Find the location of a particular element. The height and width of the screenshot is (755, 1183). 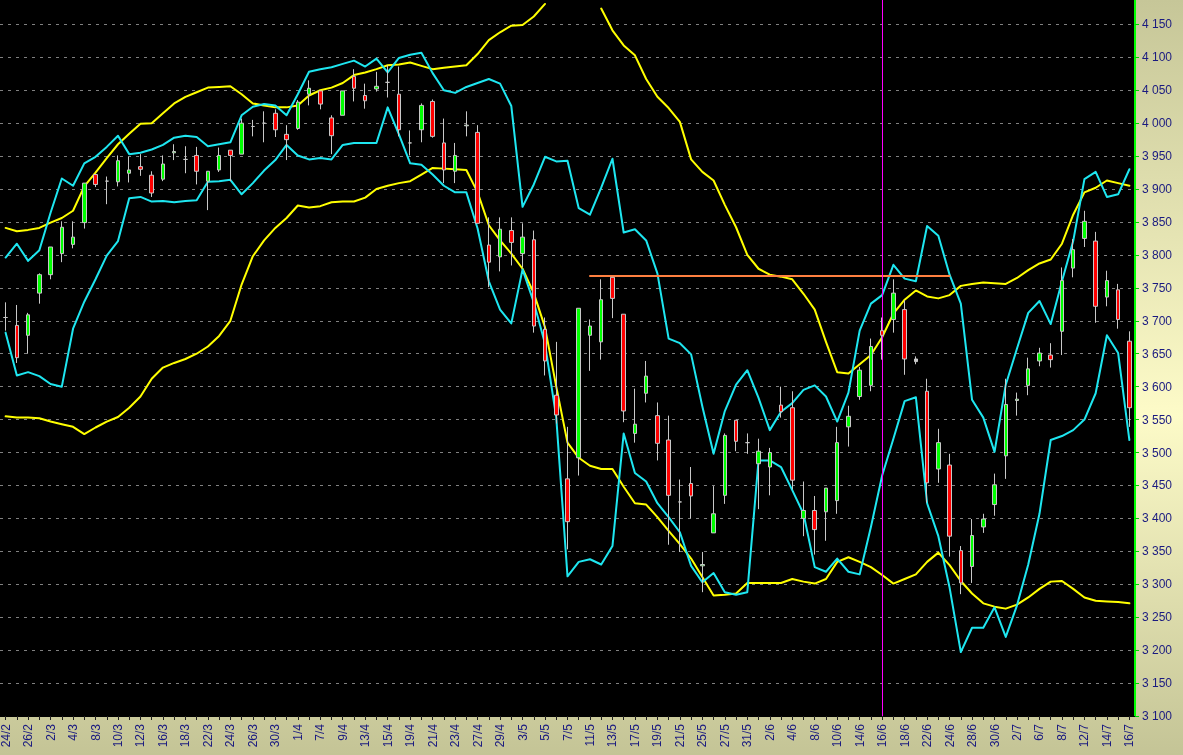

x-tick-label: 2/7 is located at coordinates (1017, 732).